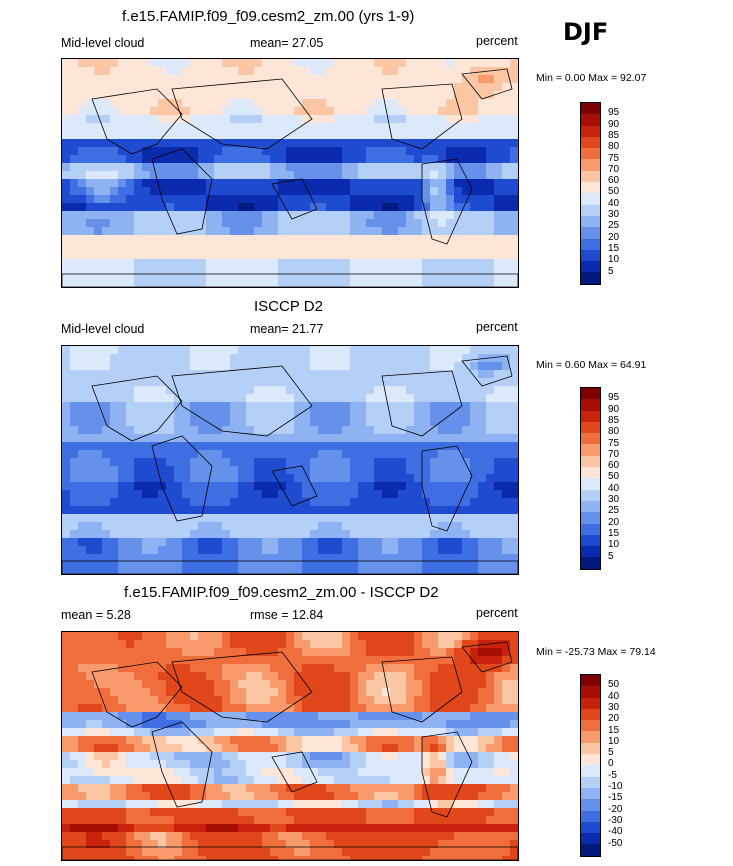 This screenshot has width=733, height=866. I want to click on colorbar-tick-label: -10, so click(615, 786).